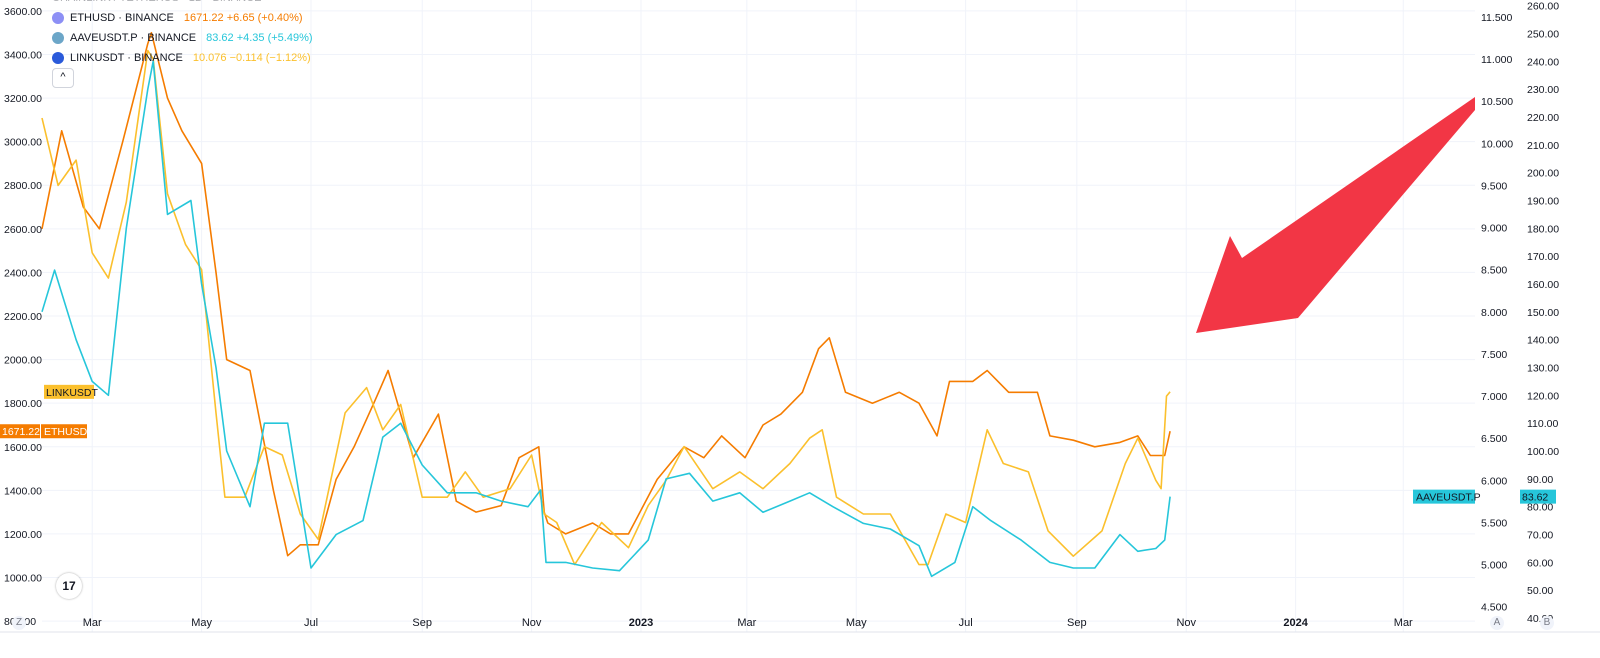 This screenshot has width=1600, height=658. What do you see at coordinates (1496, 18) in the screenshot?
I see `price-tick-label: 11.500` at bounding box center [1496, 18].